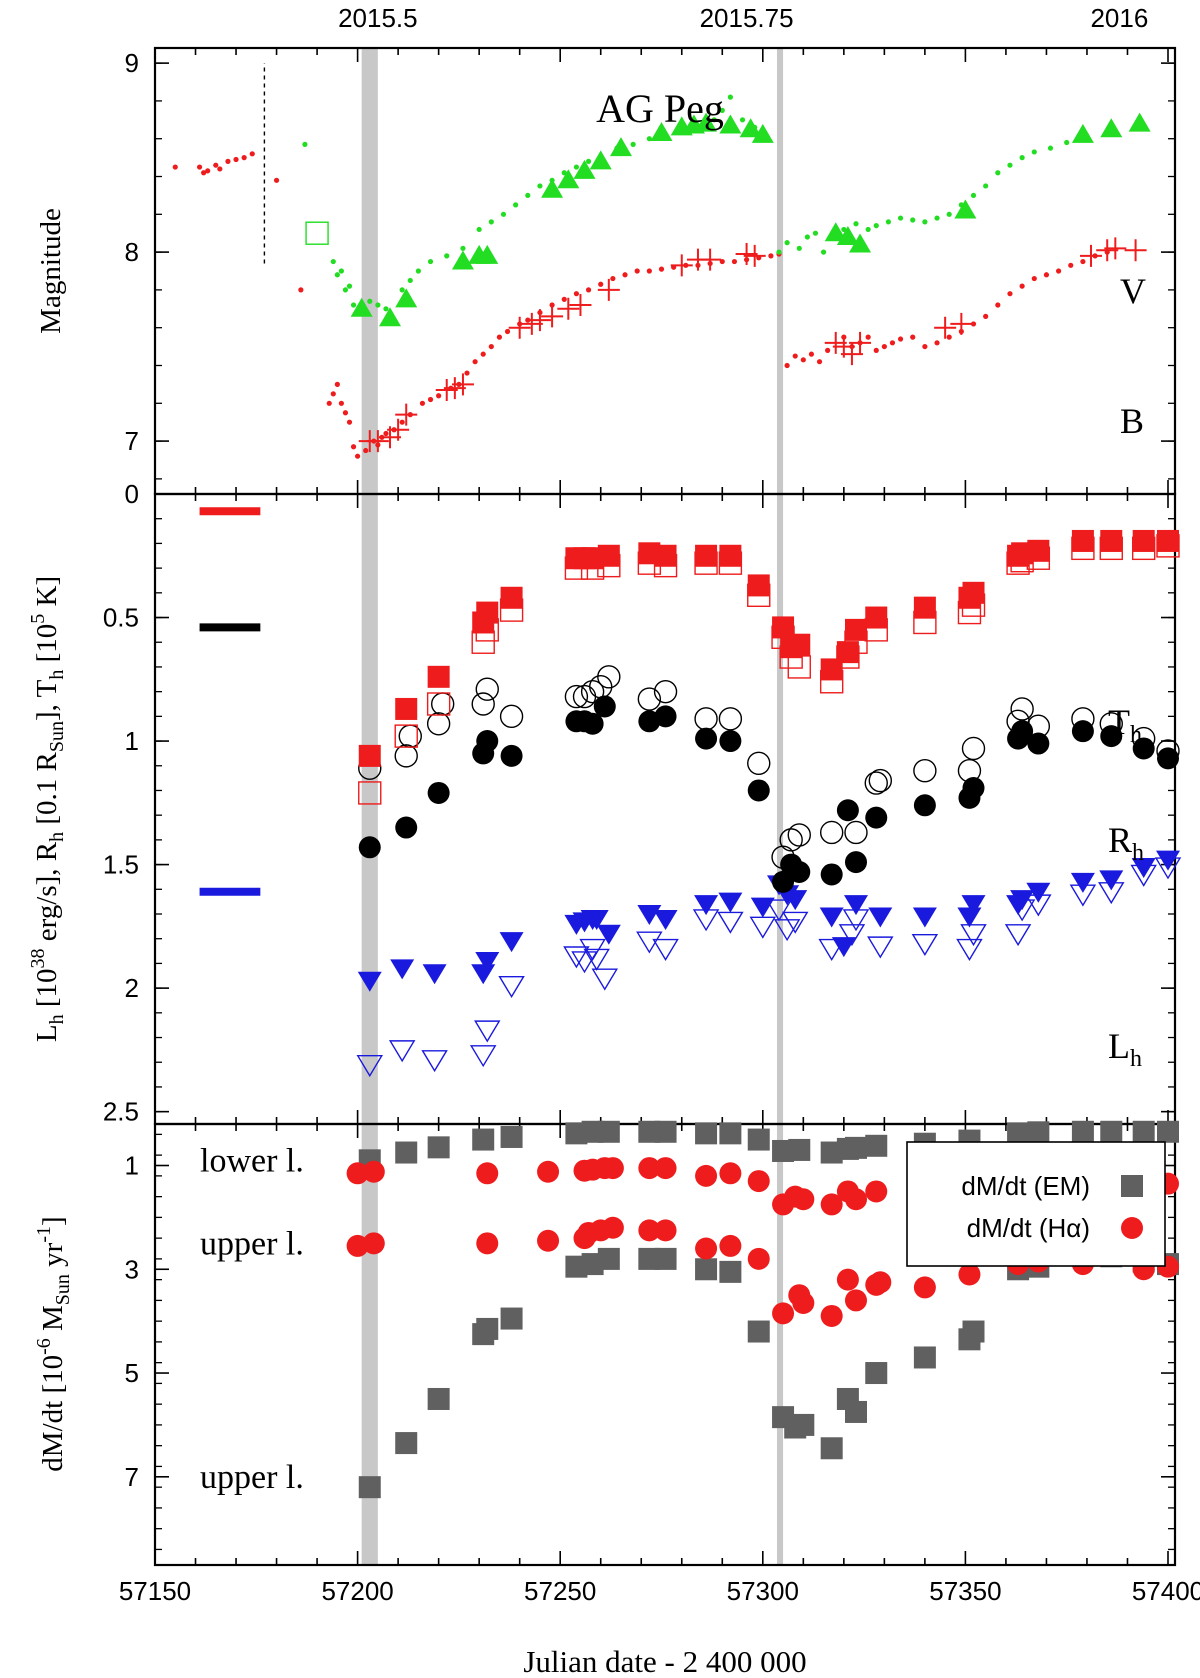 This screenshot has width=1200, height=1678. What do you see at coordinates (132, 1373) in the screenshot?
I see `y-tick-label: 5` at bounding box center [132, 1373].